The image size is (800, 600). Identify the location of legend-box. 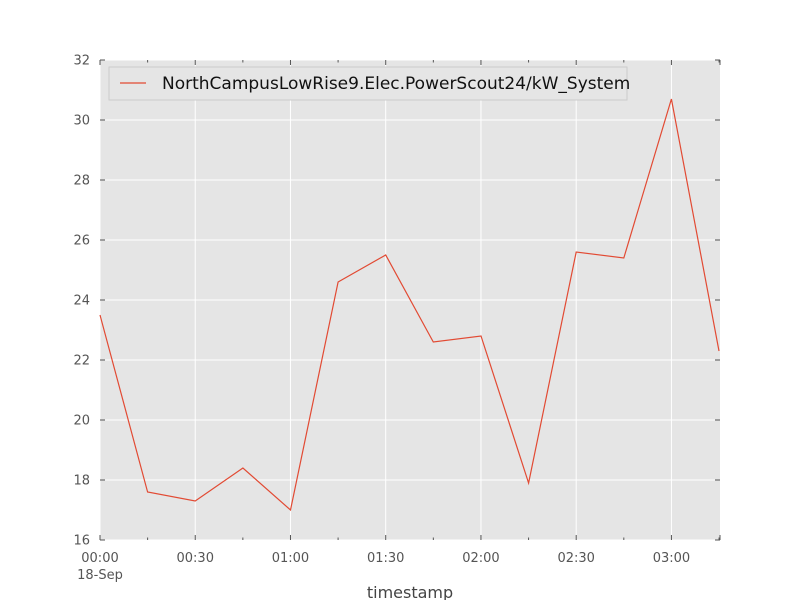
(368, 83).